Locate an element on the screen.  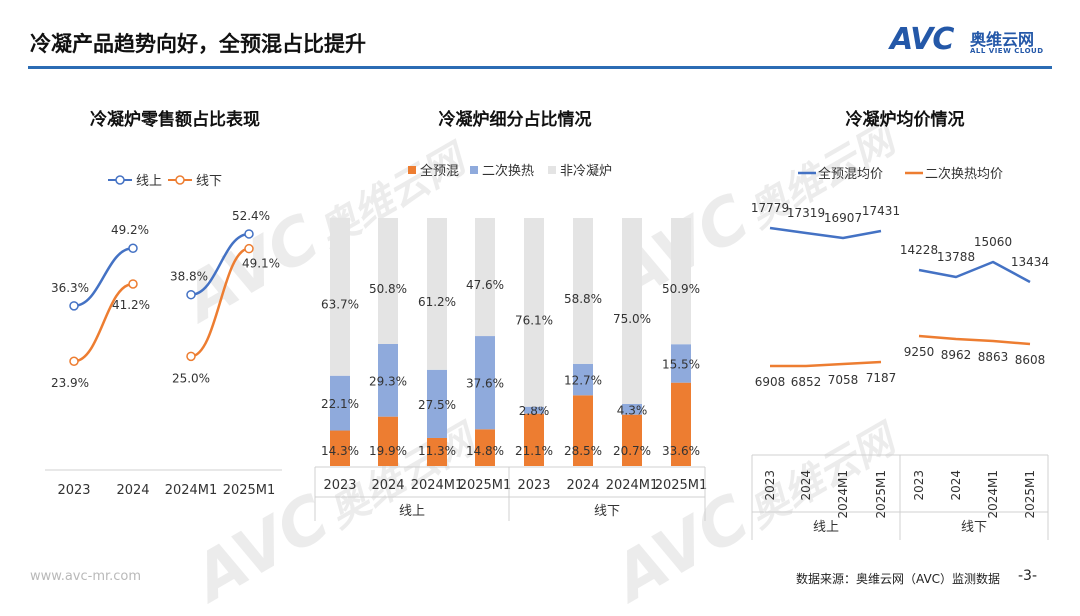
chart-2-data-label: 50.9% is located at coordinates (681, 289).